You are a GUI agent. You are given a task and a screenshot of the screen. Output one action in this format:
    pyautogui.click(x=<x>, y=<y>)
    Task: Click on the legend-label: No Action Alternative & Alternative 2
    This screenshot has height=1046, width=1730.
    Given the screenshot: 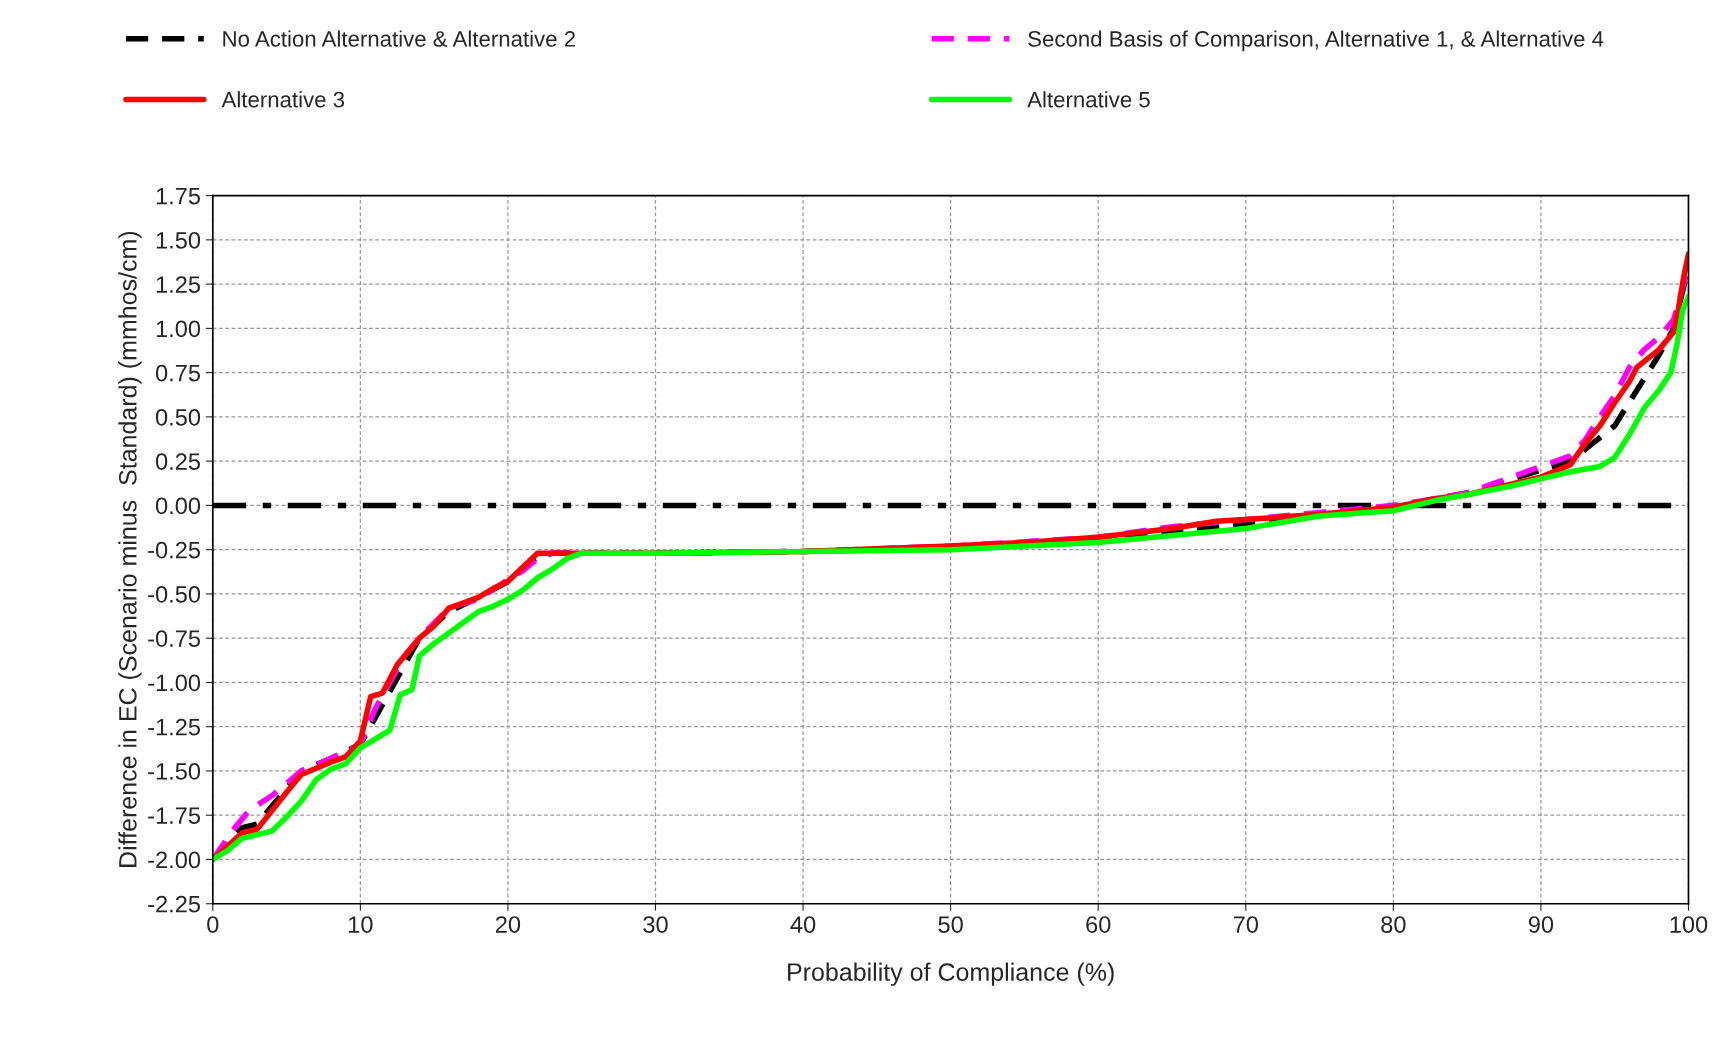 What is the action you would take?
    pyautogui.click(x=399, y=38)
    